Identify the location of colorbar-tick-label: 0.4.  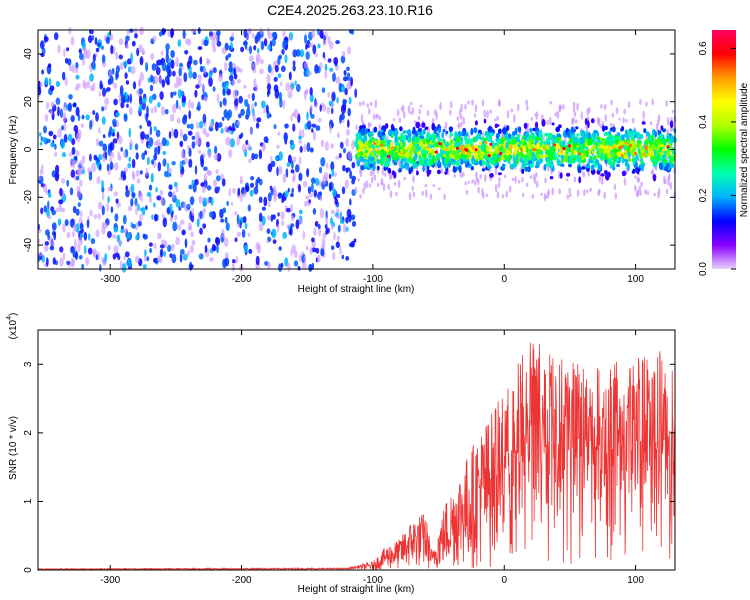
(703, 122).